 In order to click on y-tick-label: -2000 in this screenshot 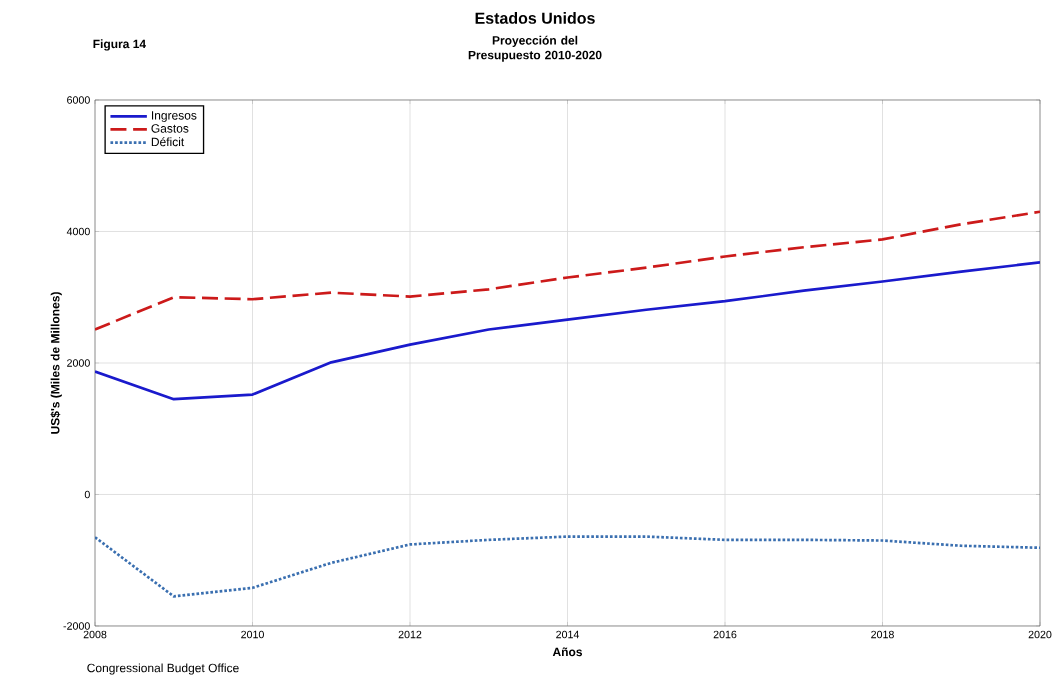, I will do `click(76, 626)`.